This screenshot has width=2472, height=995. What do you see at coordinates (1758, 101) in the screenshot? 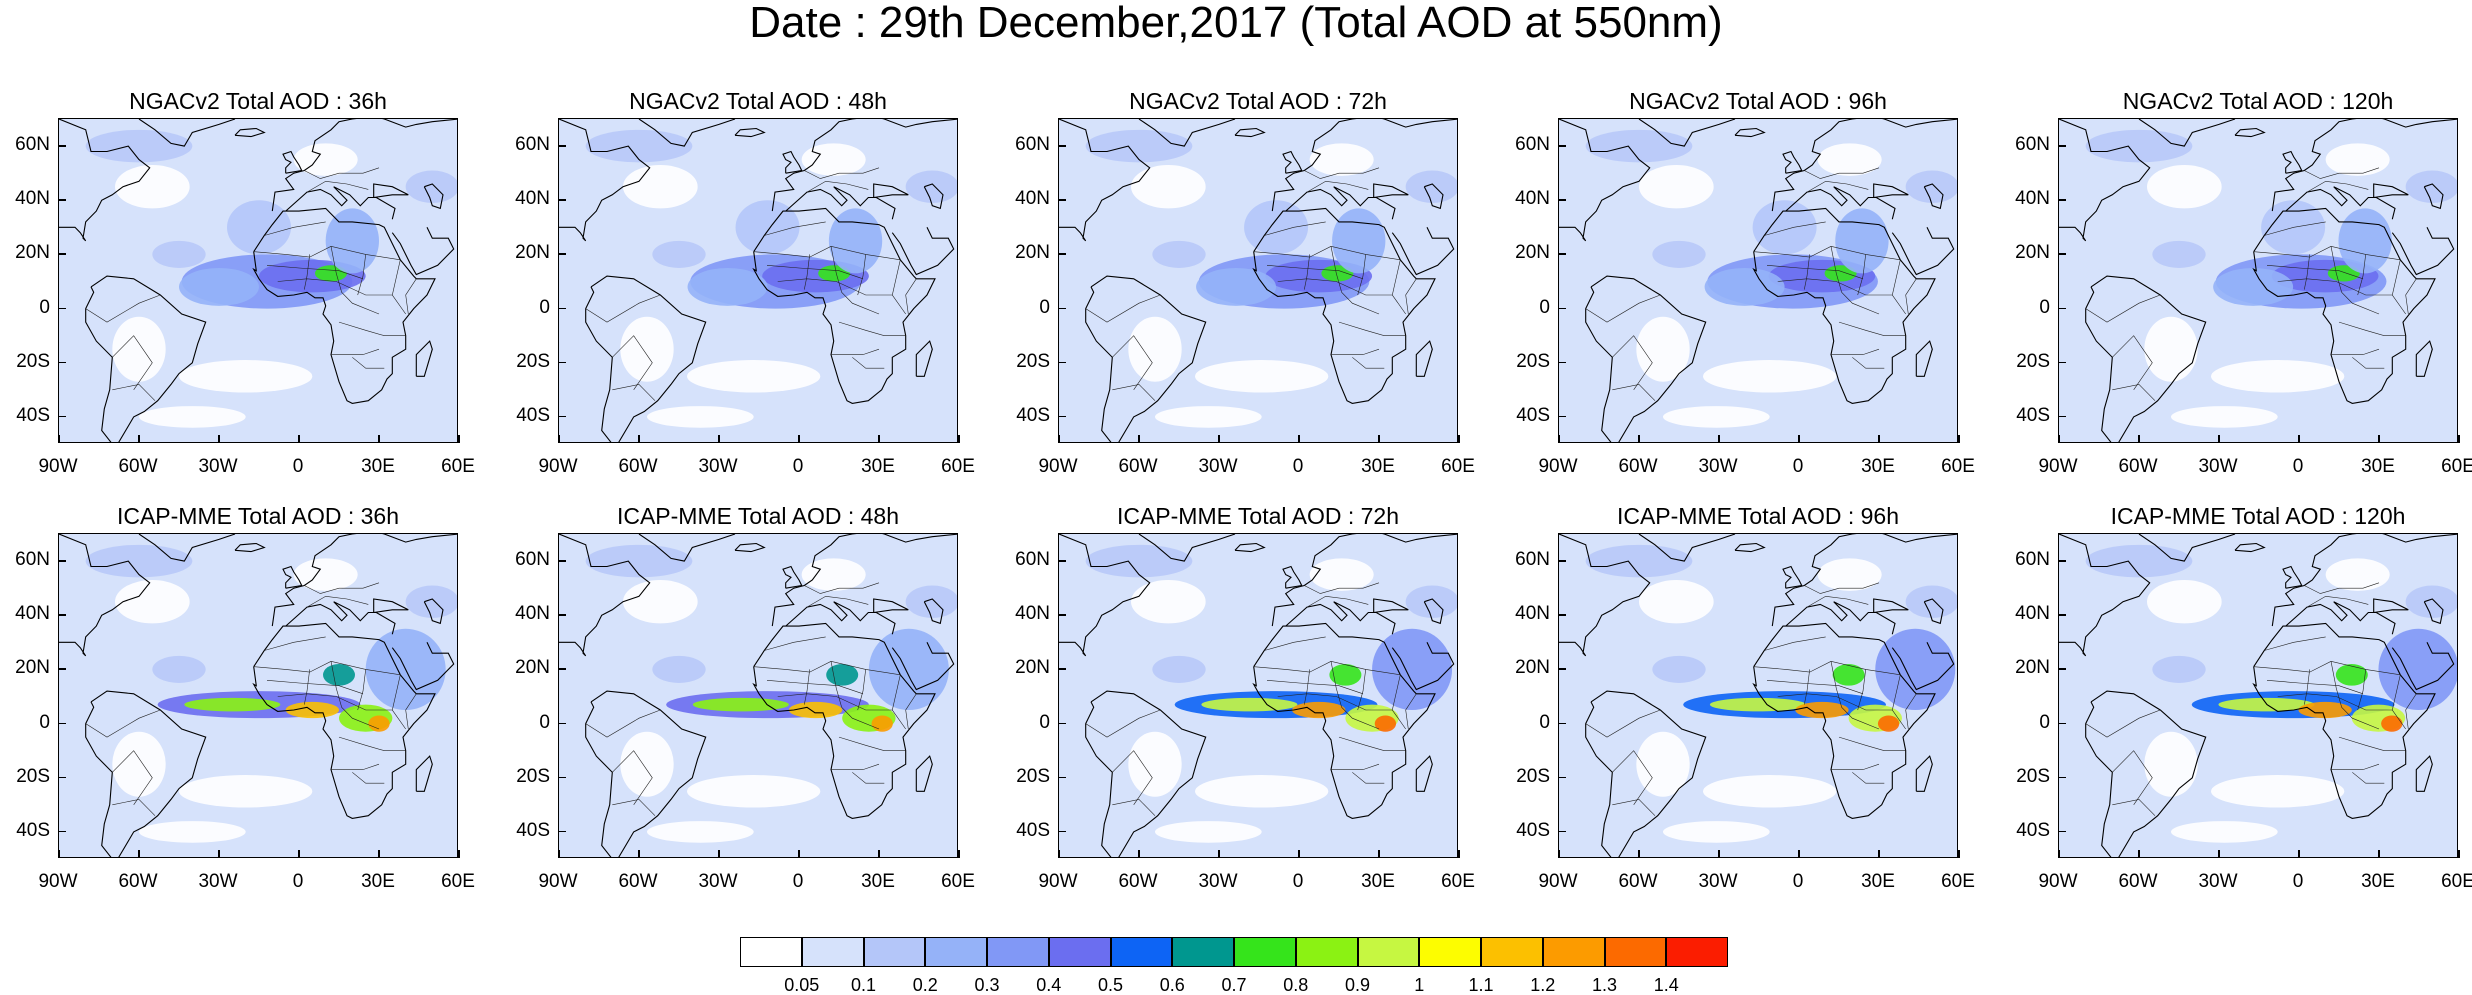
I see `panel-title: NGACv2 Total AOD : 96h` at bounding box center [1758, 101].